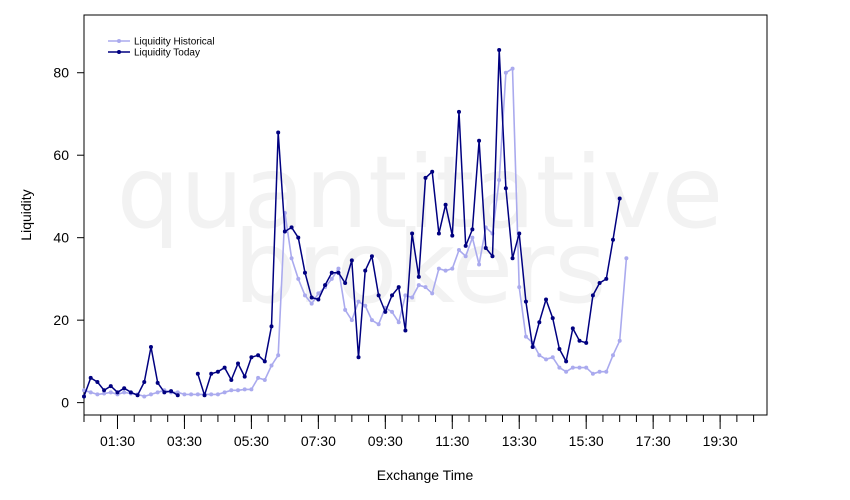 Image resolution: width=850 pixels, height=500 pixels. Describe the element at coordinates (452, 441) in the screenshot. I see `x-tick-label: 11:30` at that location.